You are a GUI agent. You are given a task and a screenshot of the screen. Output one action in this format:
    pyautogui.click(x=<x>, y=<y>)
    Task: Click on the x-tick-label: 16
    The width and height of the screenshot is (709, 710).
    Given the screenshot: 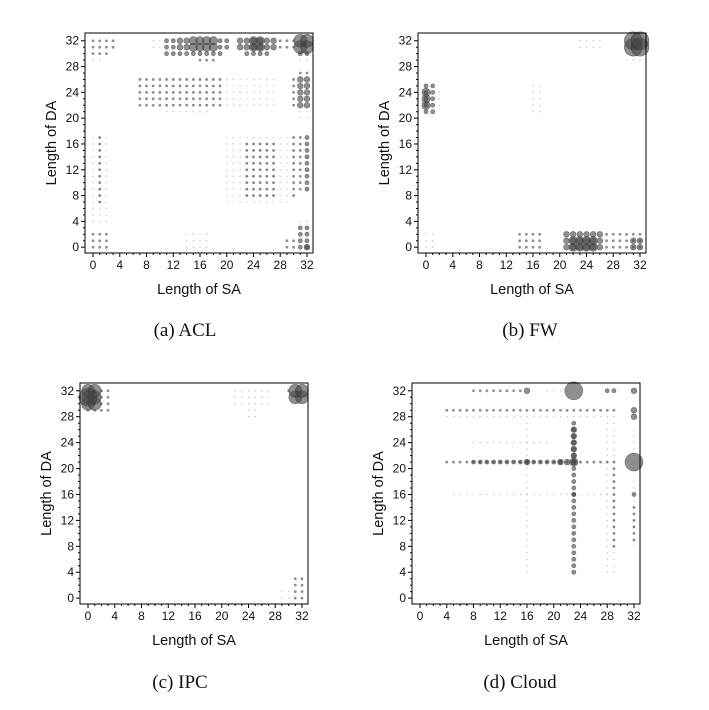 What is the action you would take?
    pyautogui.click(x=527, y=616)
    